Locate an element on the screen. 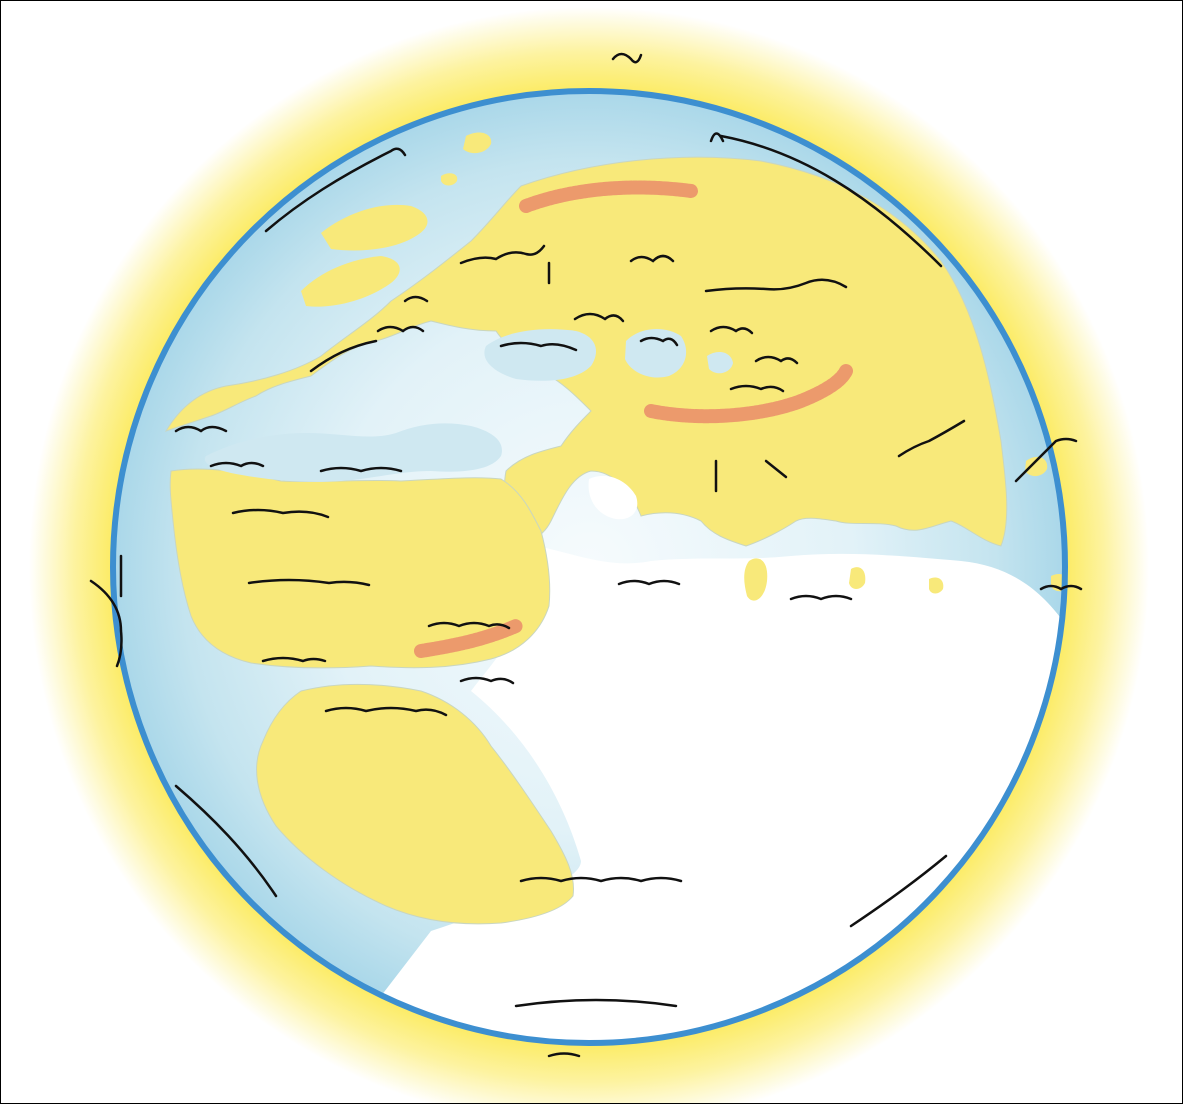 The width and height of the screenshot is (1183, 1104). mountain-band-west is located at coordinates (468, 638).